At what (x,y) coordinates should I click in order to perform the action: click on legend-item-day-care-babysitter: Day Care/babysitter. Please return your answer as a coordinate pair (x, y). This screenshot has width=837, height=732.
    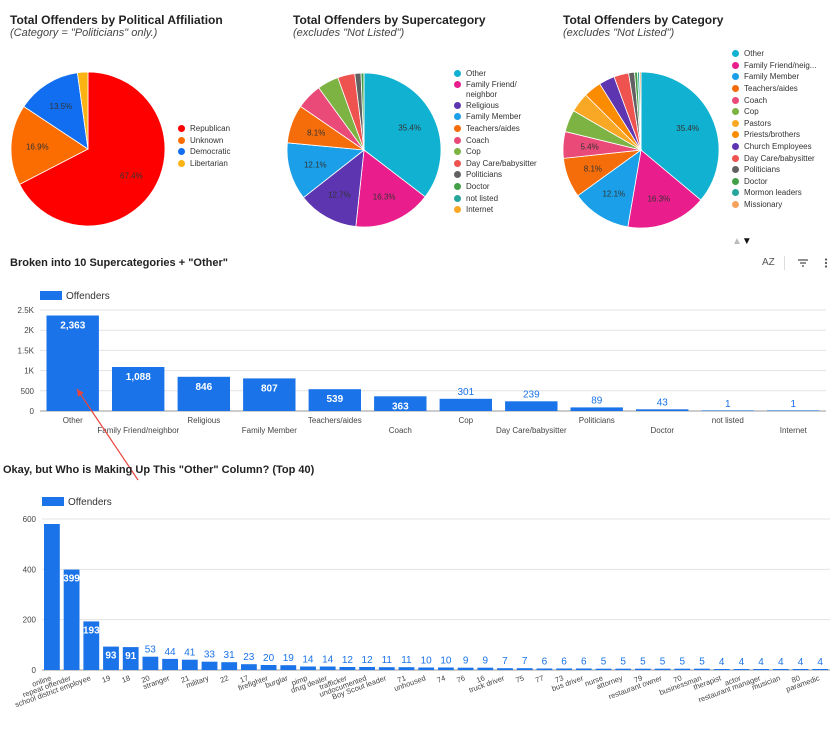
    Looking at the image, I should click on (774, 158).